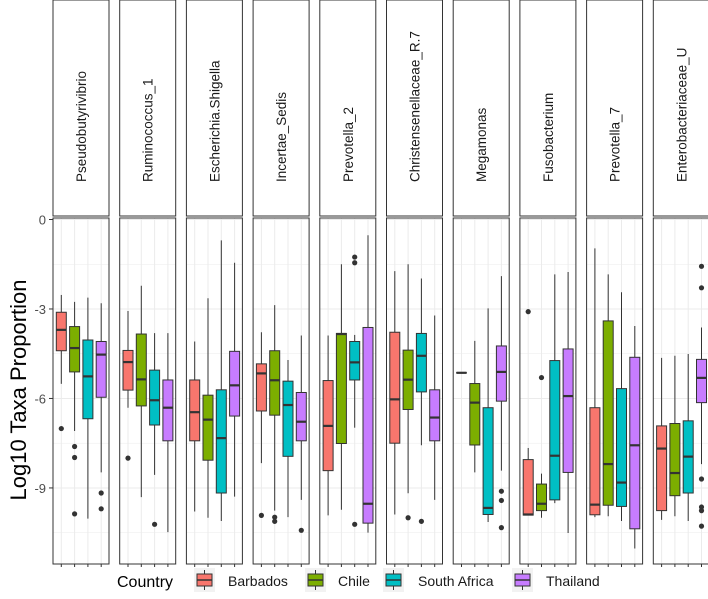  What do you see at coordinates (258, 581) in the screenshot?
I see `legend-label-barbados: Barbados` at bounding box center [258, 581].